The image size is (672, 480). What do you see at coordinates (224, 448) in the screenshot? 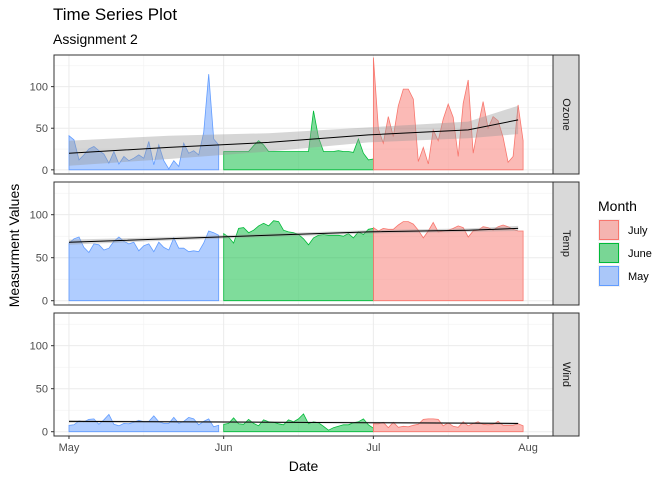
I see `x-tick-label: Jun` at bounding box center [224, 448].